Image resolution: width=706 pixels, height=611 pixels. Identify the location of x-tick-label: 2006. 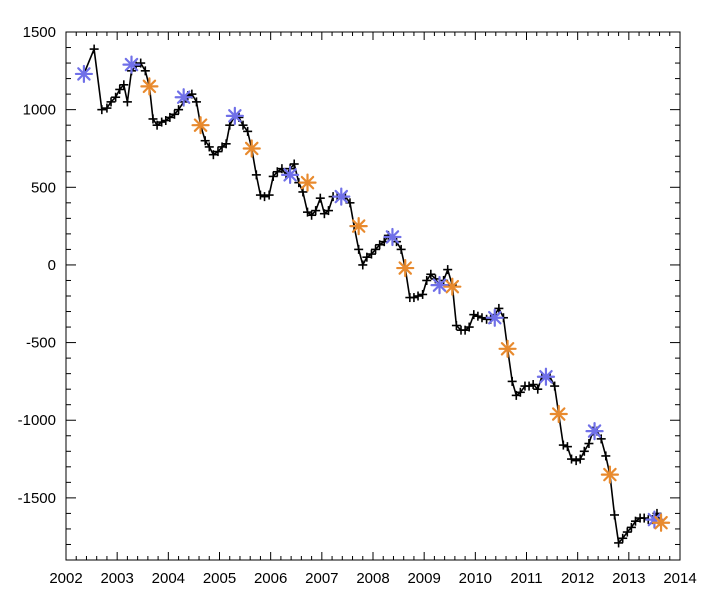
(270, 578).